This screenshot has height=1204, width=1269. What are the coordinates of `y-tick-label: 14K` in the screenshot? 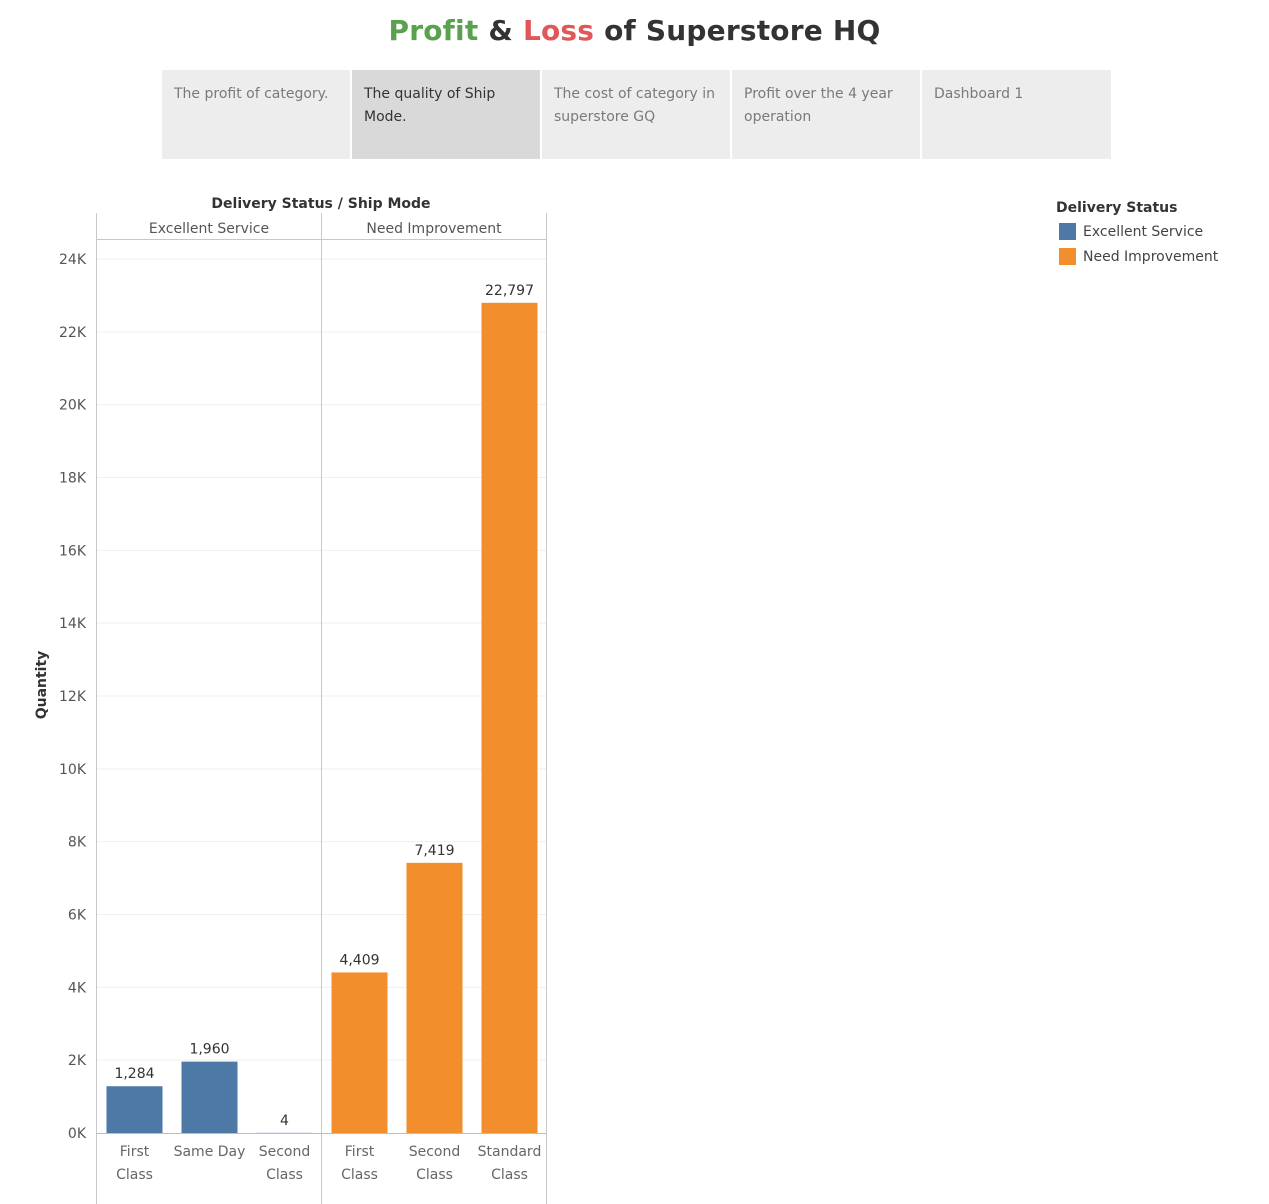 It's located at (73, 624).